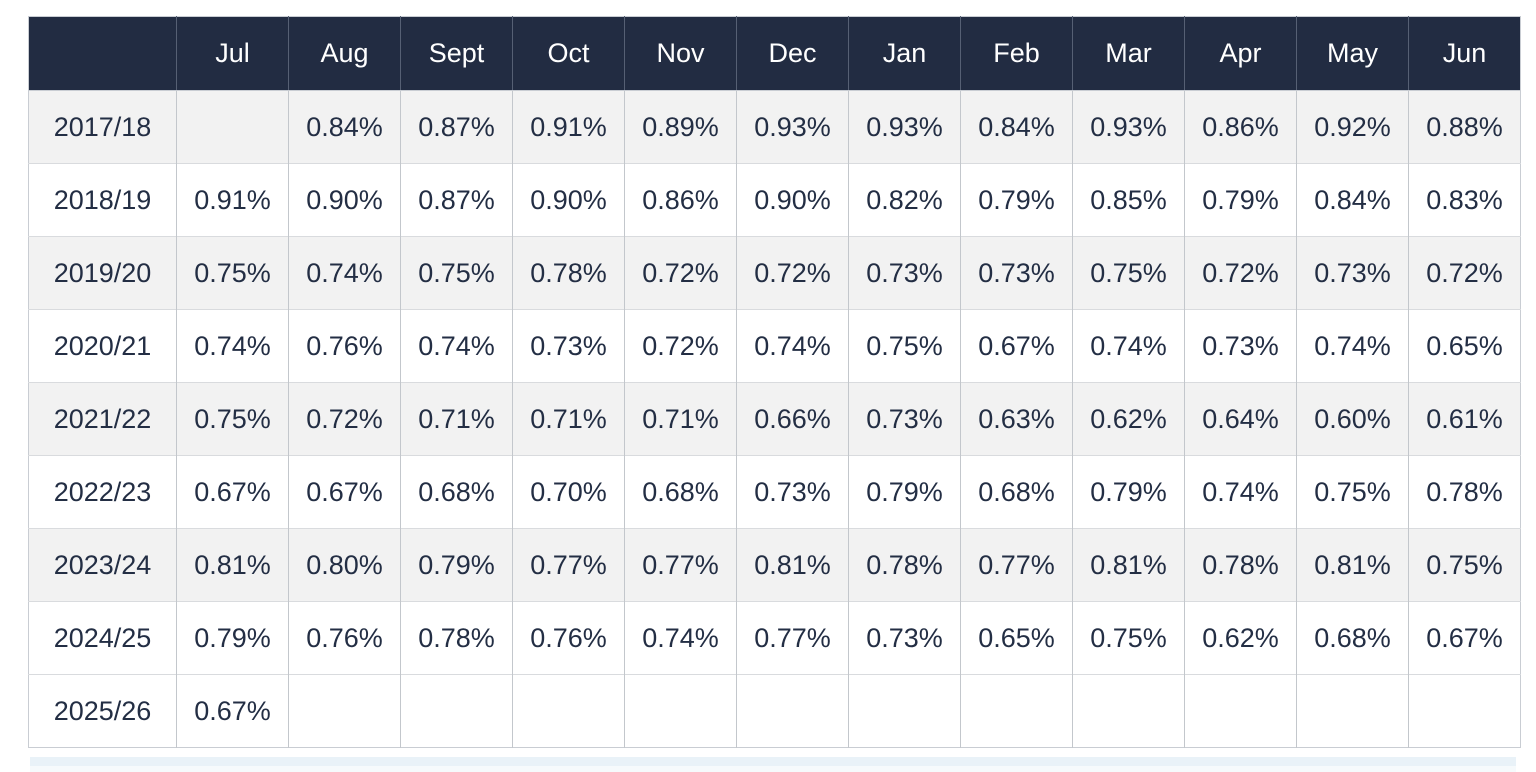  What do you see at coordinates (680, 127) in the screenshot?
I see `table-cell: 0.89%` at bounding box center [680, 127].